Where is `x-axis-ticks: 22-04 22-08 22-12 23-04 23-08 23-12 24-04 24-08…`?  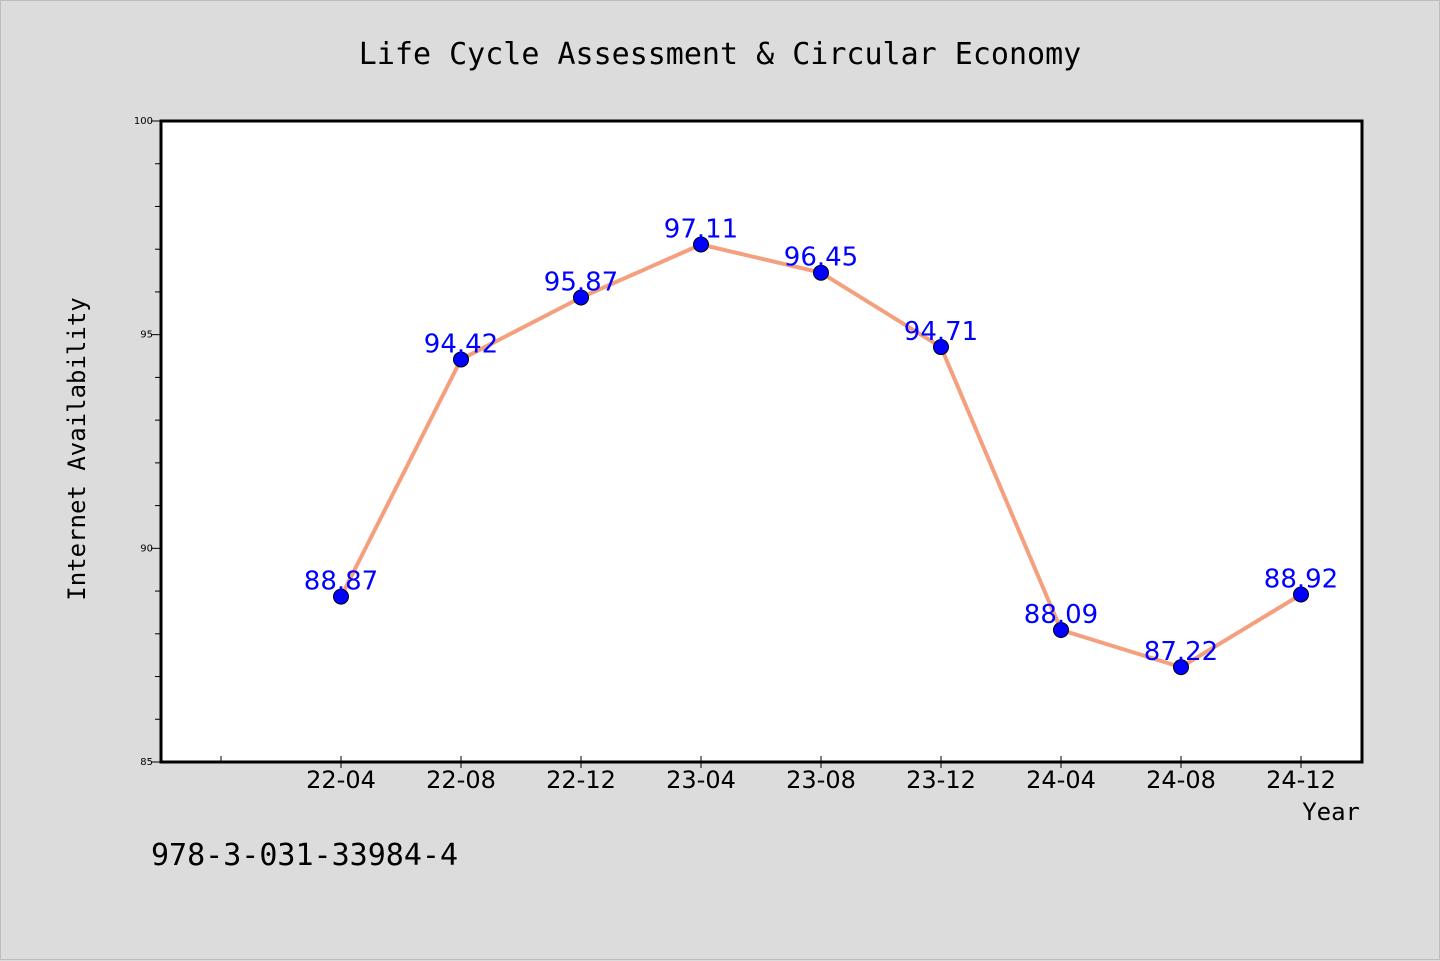
x-axis-ticks: 22-04 22-08 22-12 23-04 23-08 23-12 24-04 24-08… is located at coordinates (778, 775).